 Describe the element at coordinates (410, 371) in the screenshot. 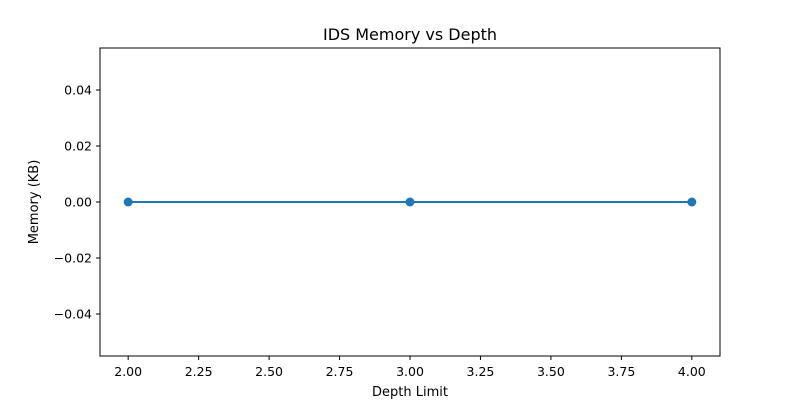

I see `x-tick-label: 3.00` at that location.